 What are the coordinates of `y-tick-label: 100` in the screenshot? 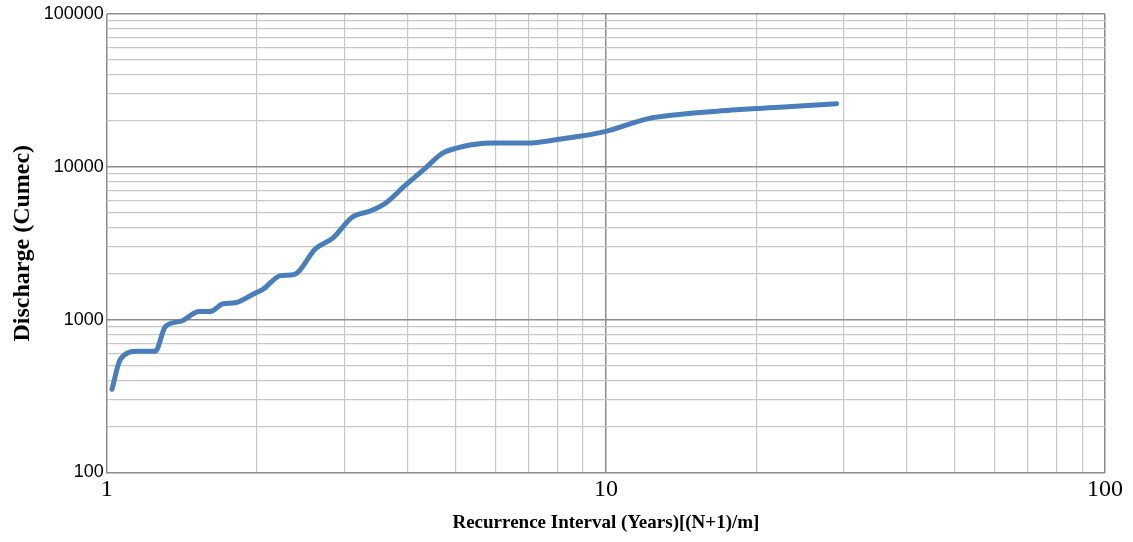 It's located at (88, 471).